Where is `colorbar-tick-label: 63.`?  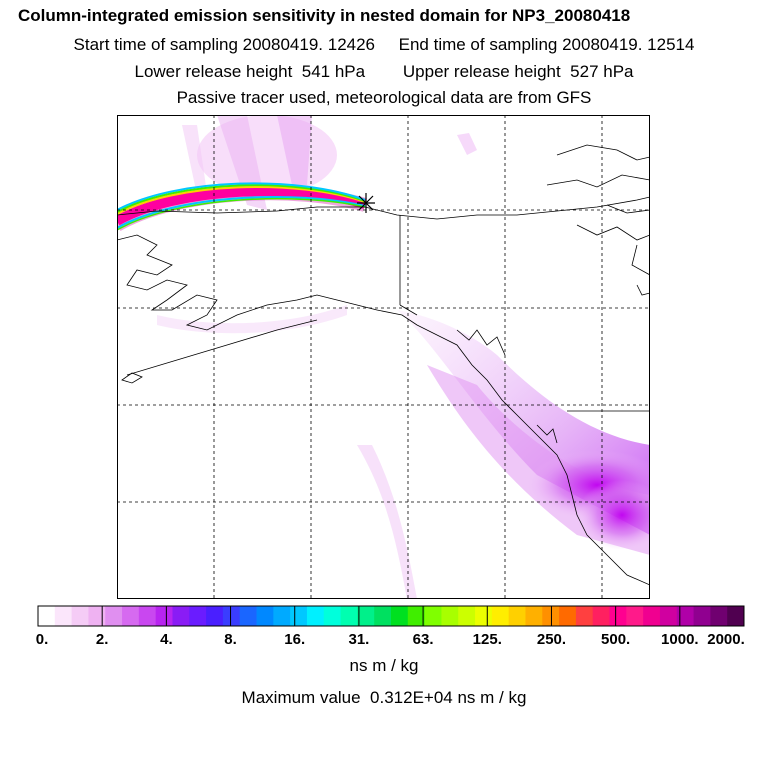 colorbar-tick-label: 63. is located at coordinates (423, 639).